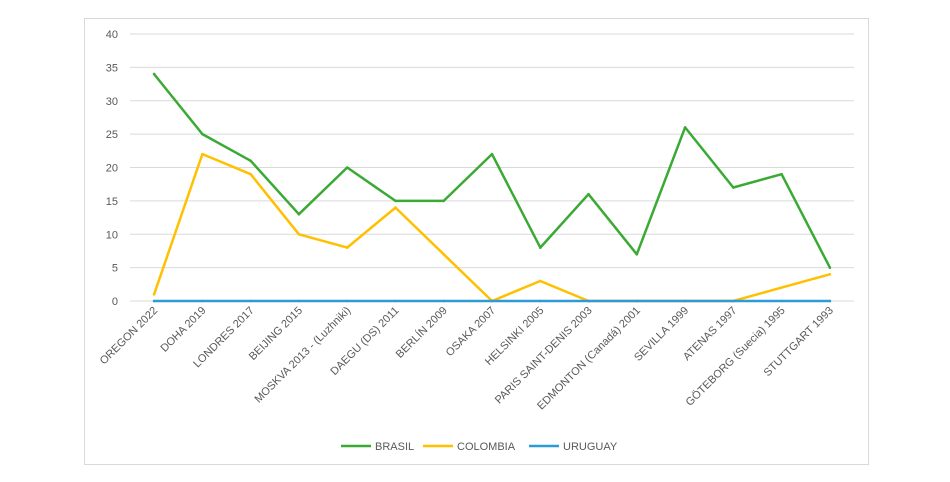  Describe the element at coordinates (112, 135) in the screenshot. I see `y-tick-label: 25` at that location.